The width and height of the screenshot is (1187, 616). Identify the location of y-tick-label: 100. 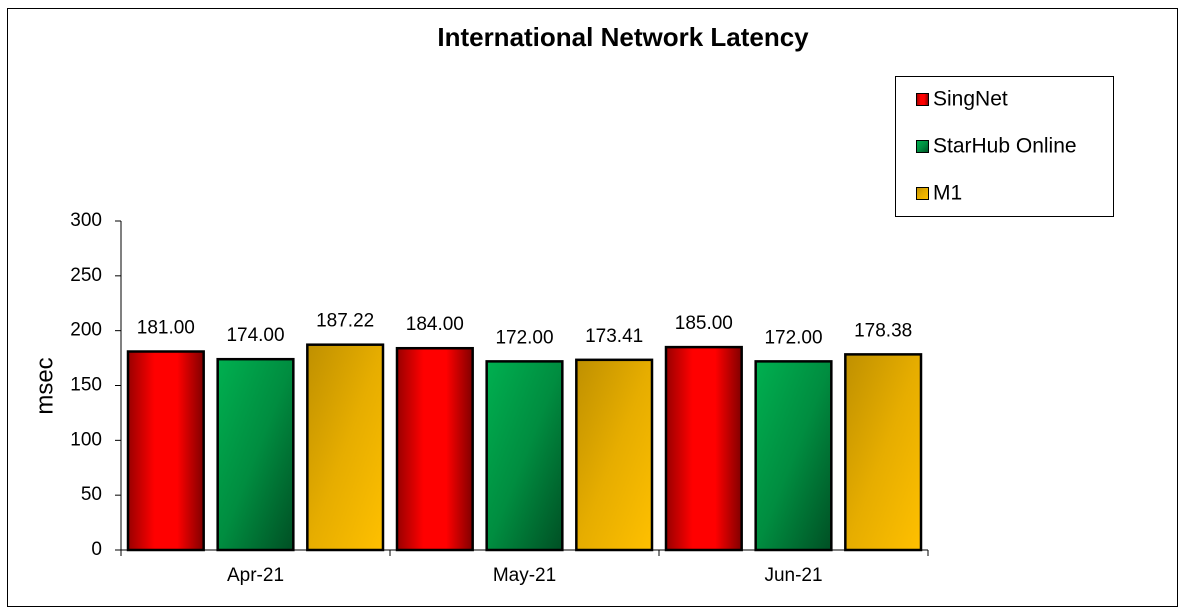
(86, 439).